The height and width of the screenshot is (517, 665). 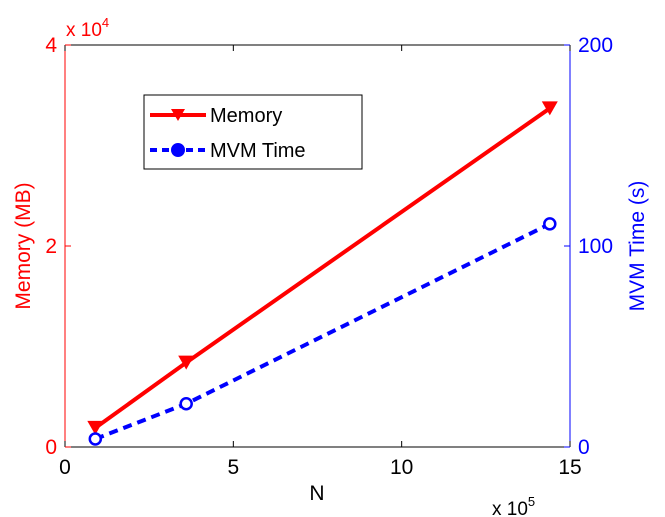 What do you see at coordinates (258, 151) in the screenshot?
I see `legend-mvm-label: MVM Time` at bounding box center [258, 151].